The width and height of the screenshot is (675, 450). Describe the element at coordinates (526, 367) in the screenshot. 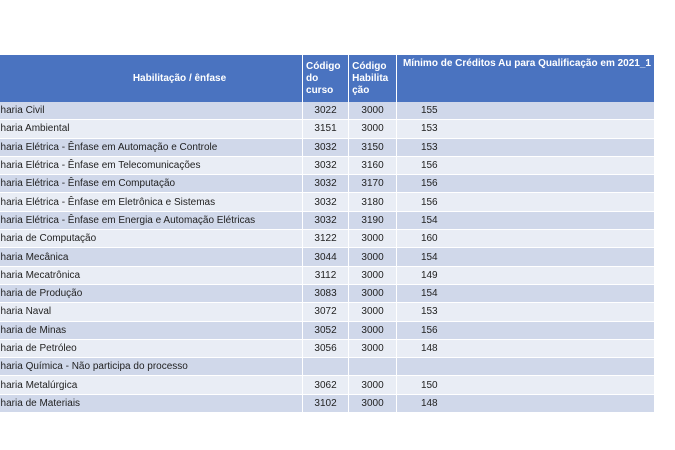

I see `cell-minimo-creditos` at that location.